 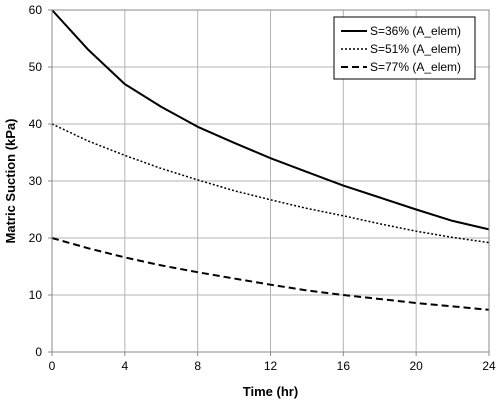 What do you see at coordinates (124, 366) in the screenshot?
I see `x-tick-label: 4` at bounding box center [124, 366].